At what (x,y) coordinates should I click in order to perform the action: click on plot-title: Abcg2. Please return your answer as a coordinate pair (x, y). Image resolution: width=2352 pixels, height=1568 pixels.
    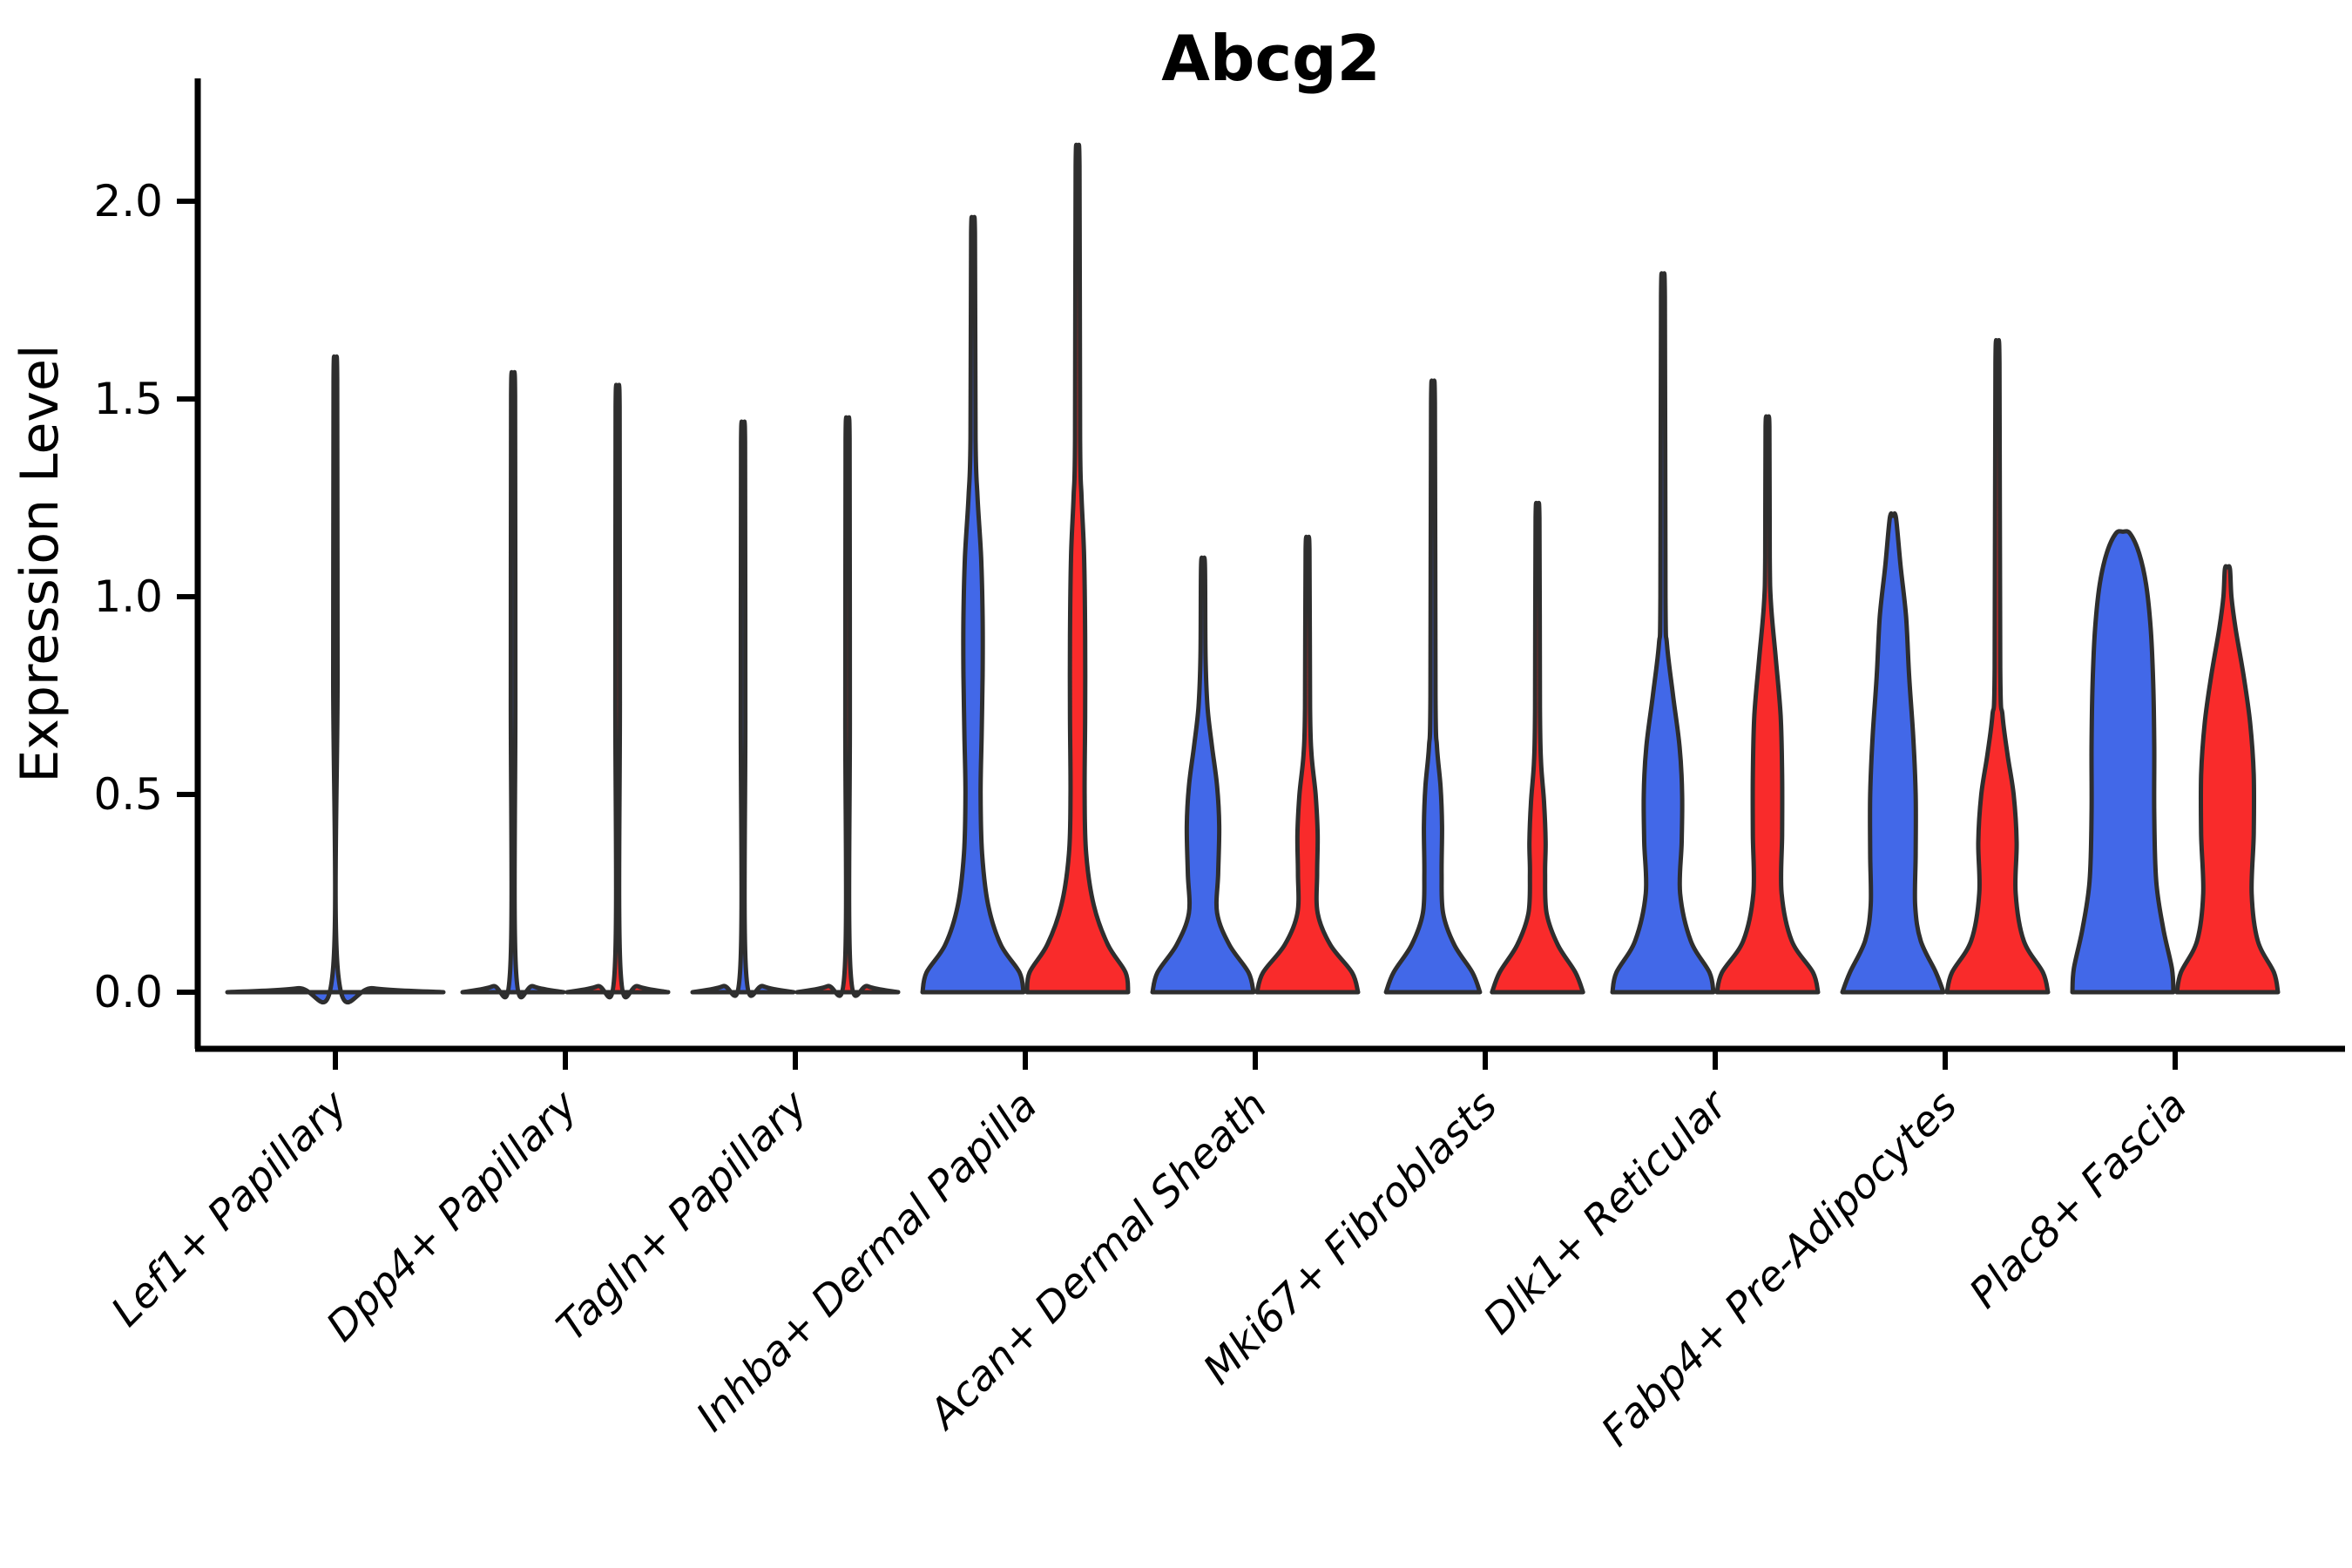
    Looking at the image, I should click on (1271, 58).